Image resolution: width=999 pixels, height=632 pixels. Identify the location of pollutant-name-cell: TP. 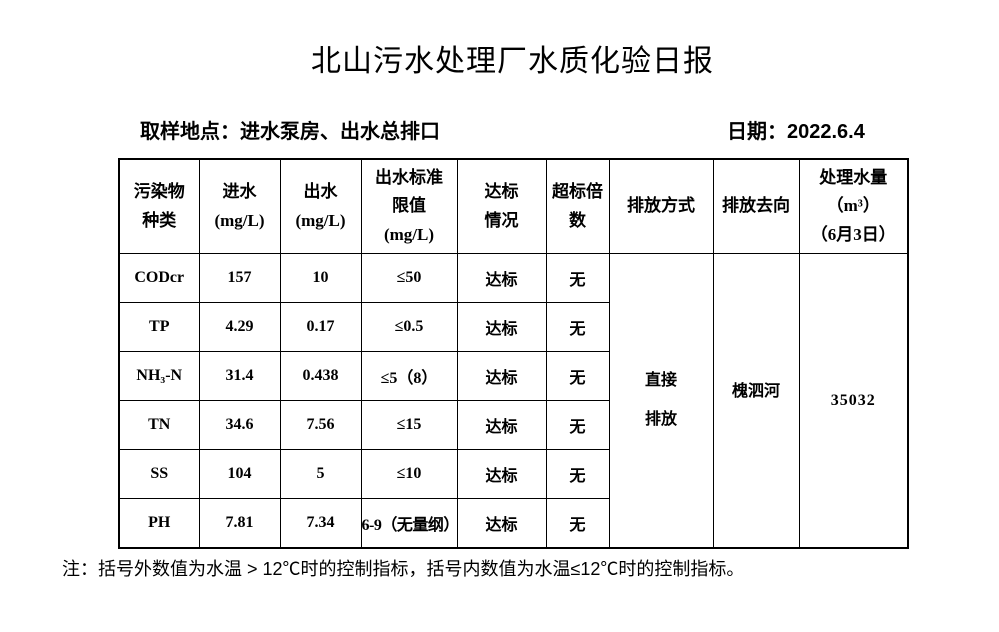
(159, 327).